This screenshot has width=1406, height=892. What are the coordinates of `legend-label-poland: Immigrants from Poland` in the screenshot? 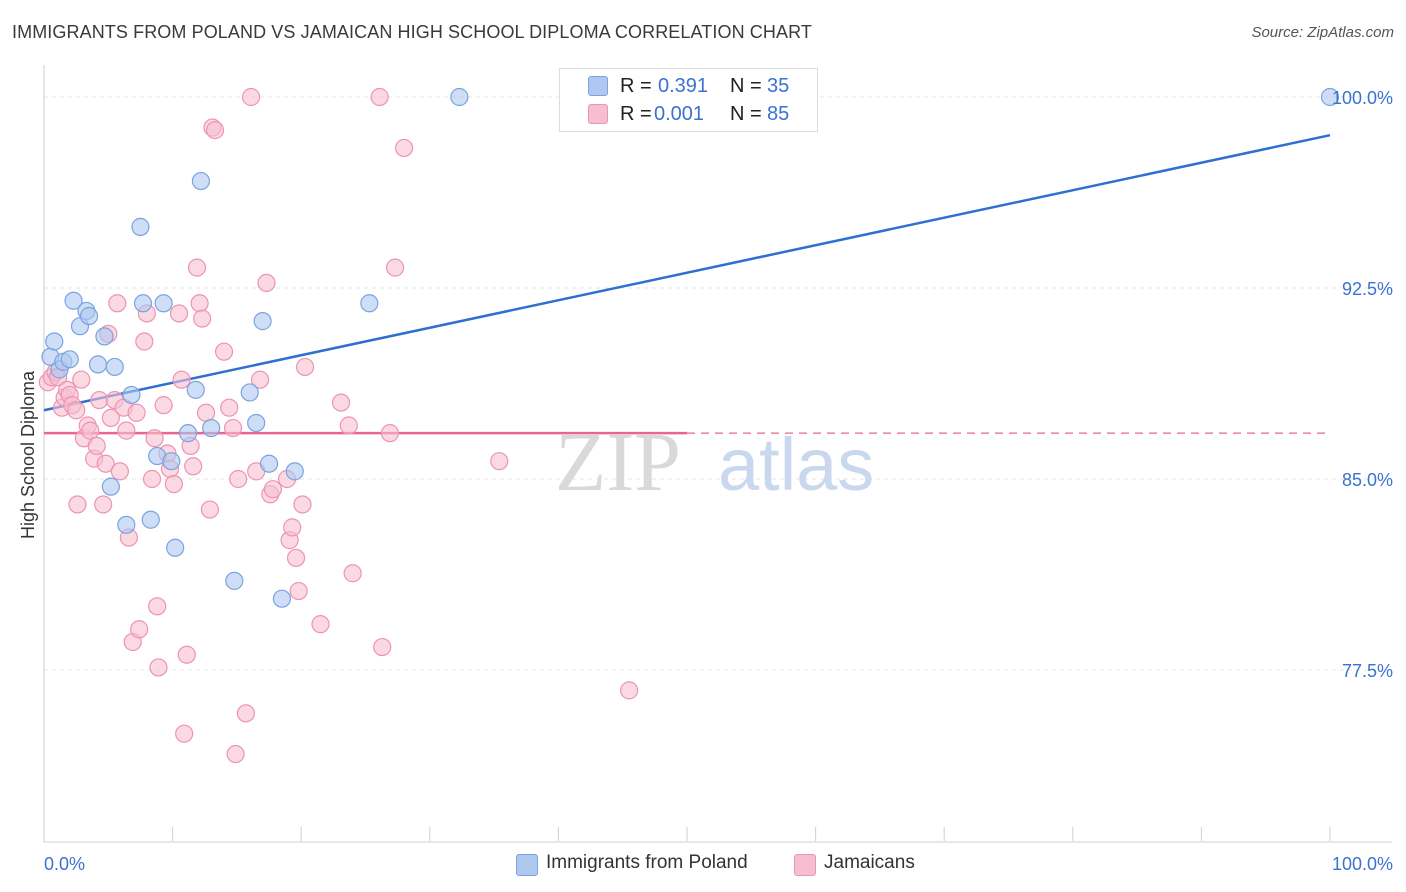 It's located at (647, 862).